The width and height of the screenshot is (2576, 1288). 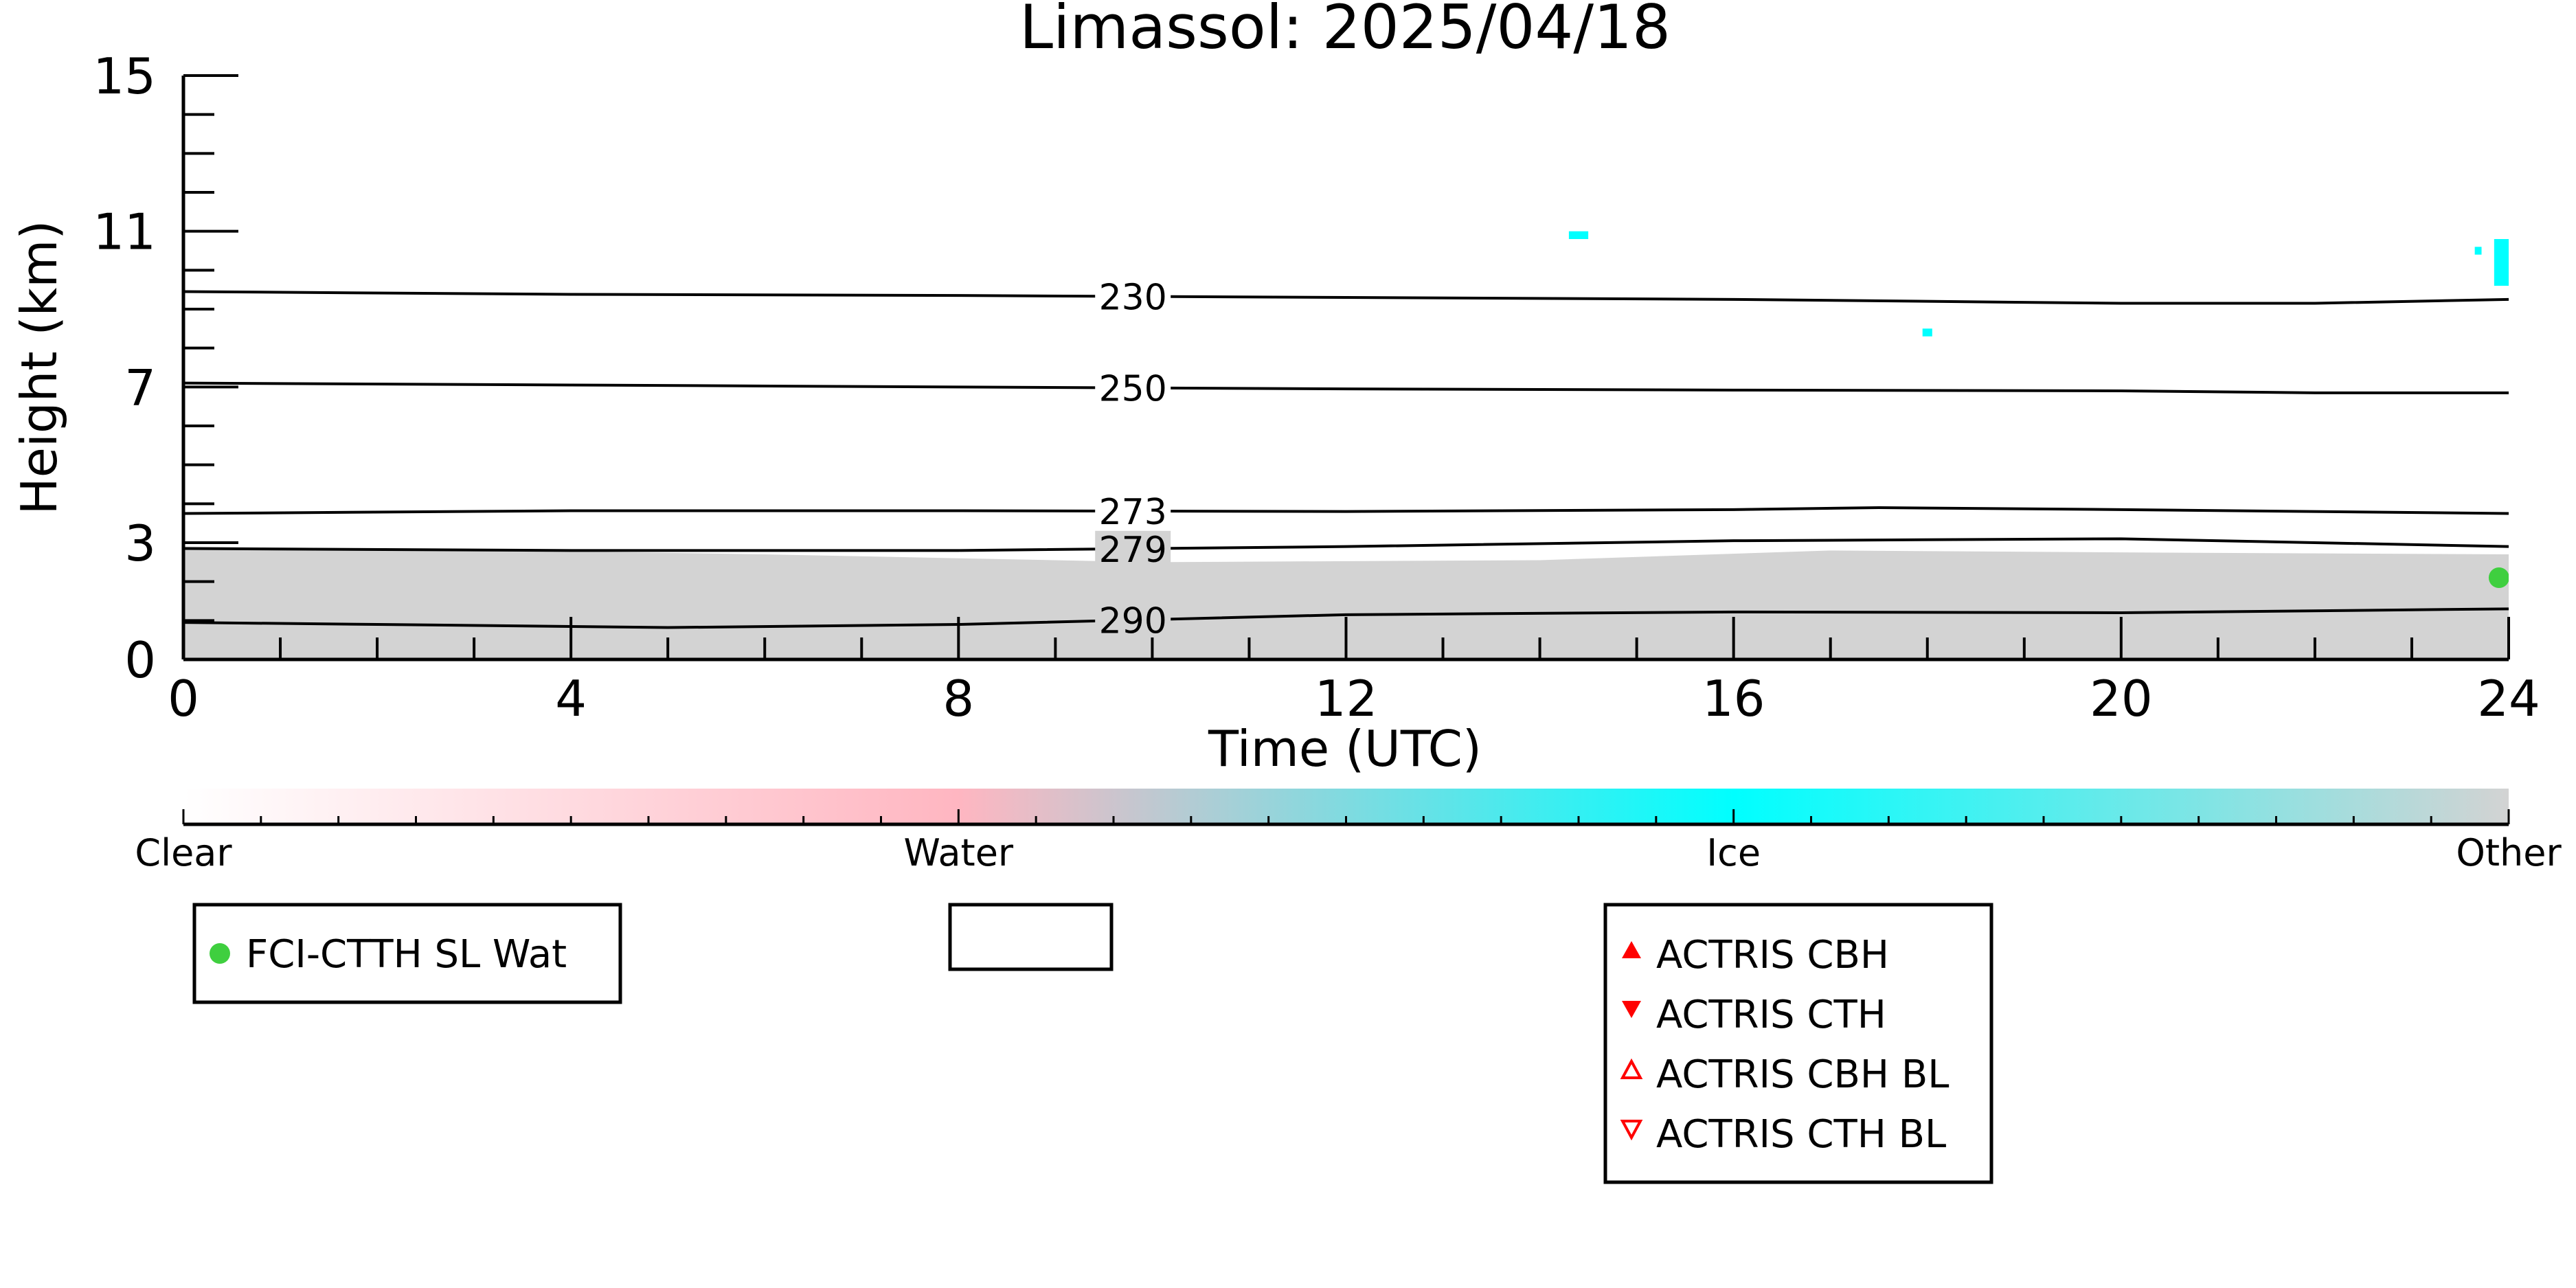 What do you see at coordinates (2121, 698) in the screenshot?
I see `x-tick-label-20: 20` at bounding box center [2121, 698].